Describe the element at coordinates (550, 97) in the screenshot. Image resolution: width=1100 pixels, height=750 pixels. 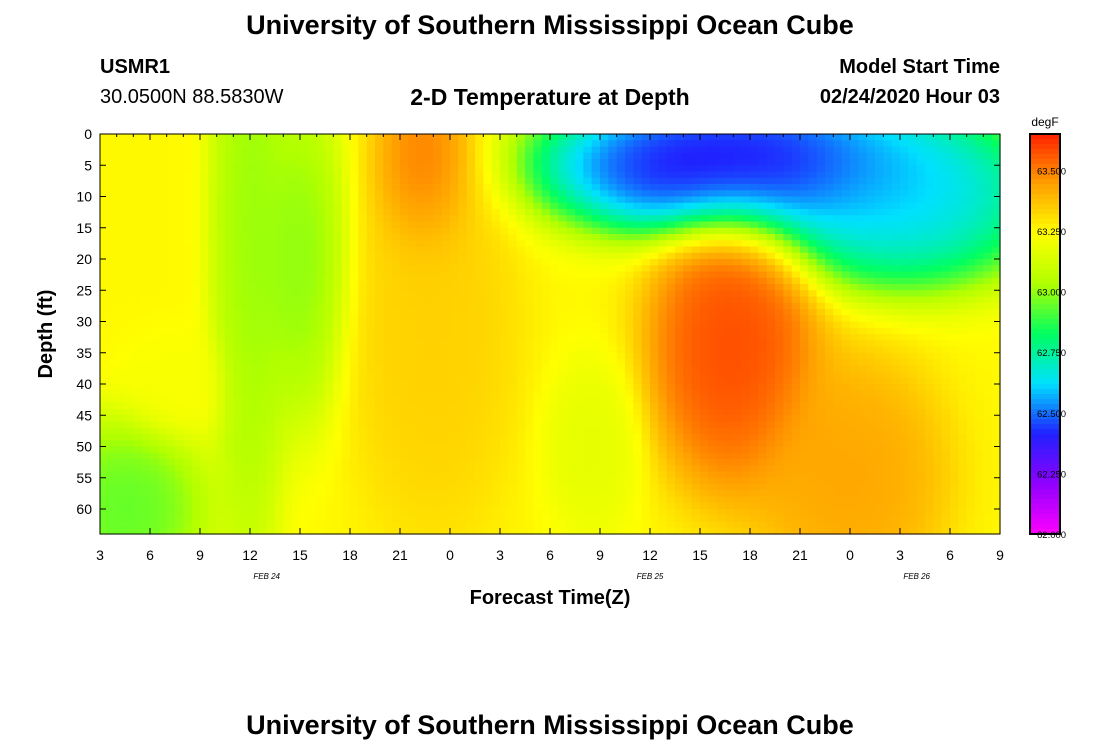
I see `chart-title: 2-D Temperature at Depth` at that location.